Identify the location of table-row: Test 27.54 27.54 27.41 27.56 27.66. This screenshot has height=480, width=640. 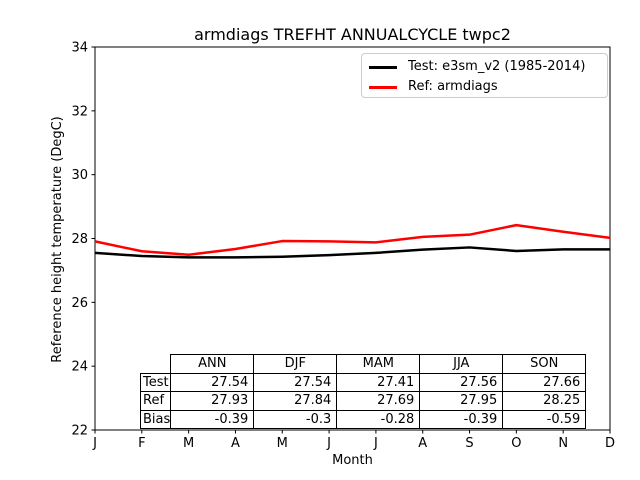
(363, 382).